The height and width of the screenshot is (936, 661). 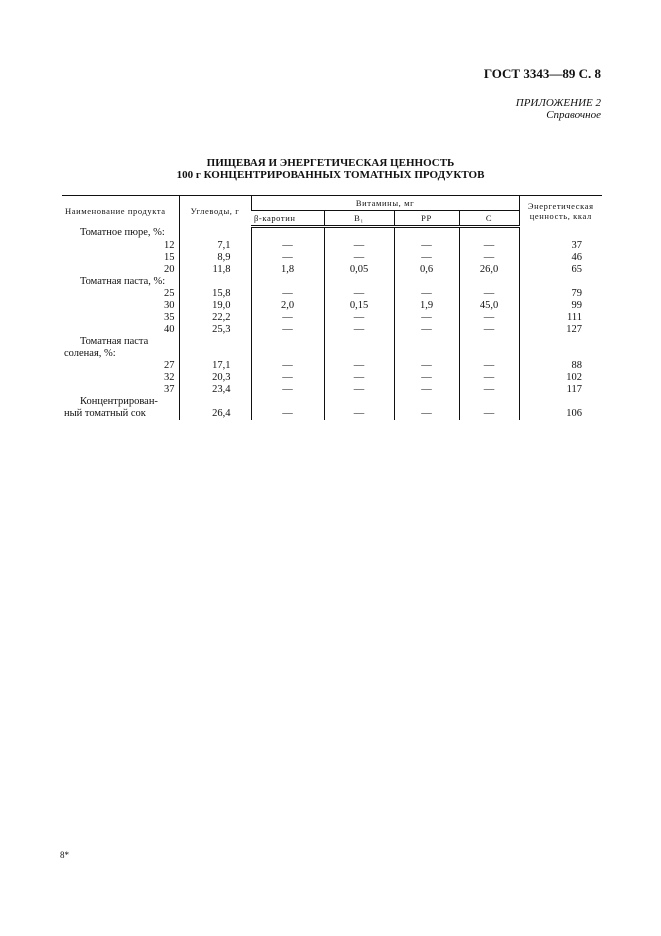 What do you see at coordinates (214, 270) in the screenshot?
I see `table-cell: 11,8` at bounding box center [214, 270].